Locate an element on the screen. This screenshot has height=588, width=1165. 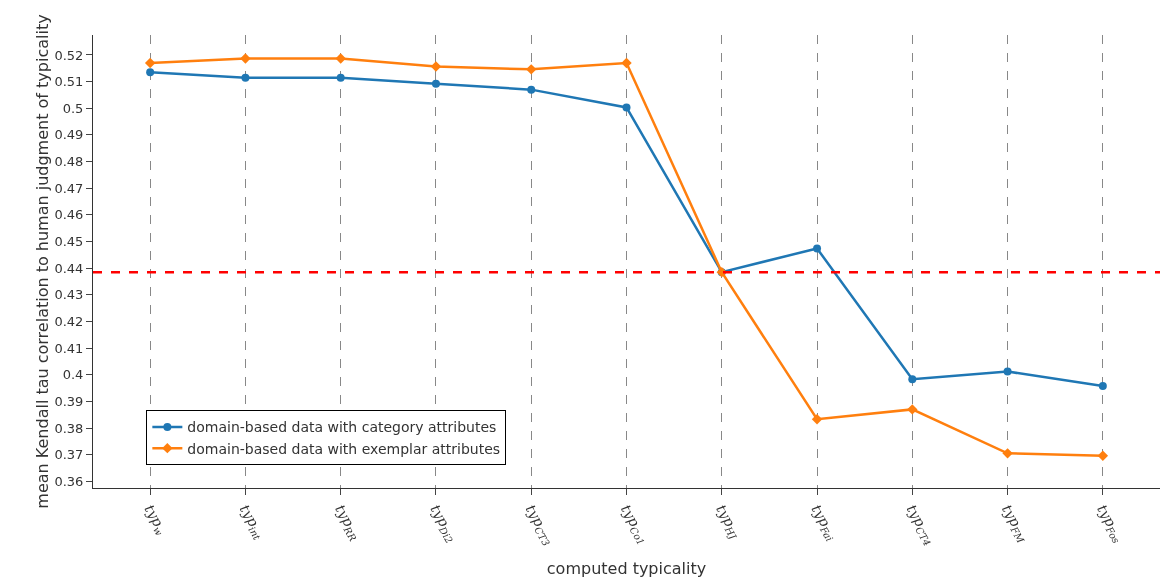
y-tick-label: 0.4 is located at coordinates (73, 375).